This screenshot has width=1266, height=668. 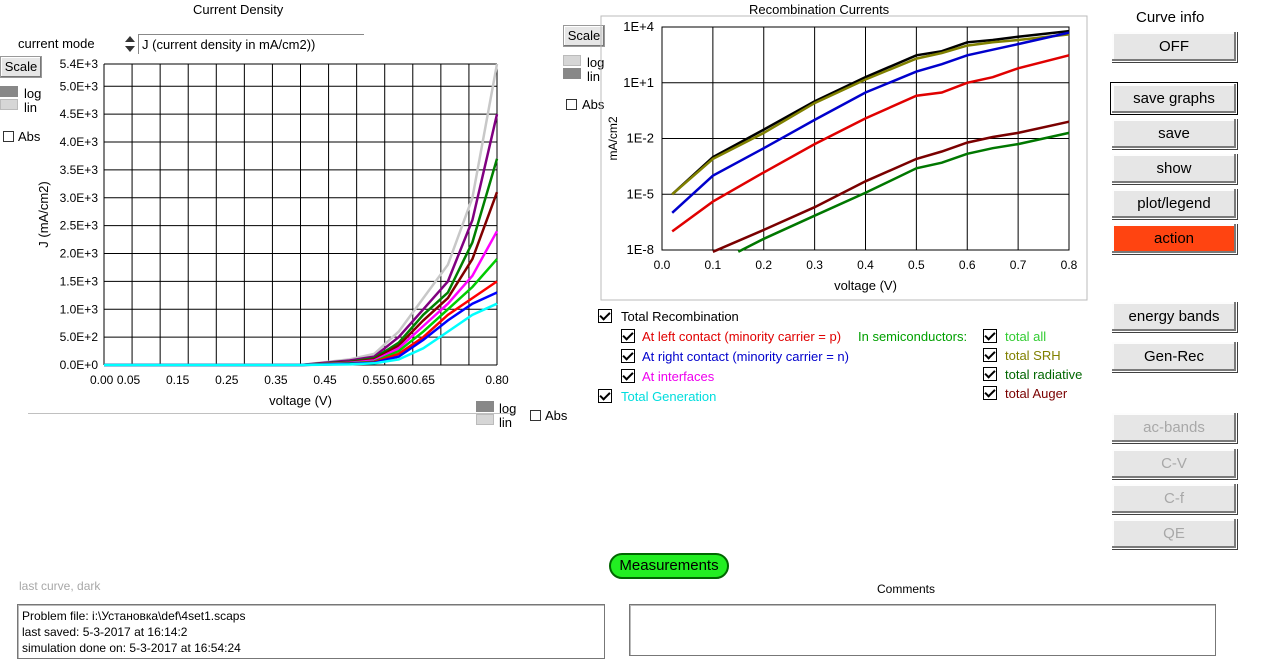 What do you see at coordinates (1044, 374) in the screenshot?
I see `total-radiative-label: total radiative` at bounding box center [1044, 374].